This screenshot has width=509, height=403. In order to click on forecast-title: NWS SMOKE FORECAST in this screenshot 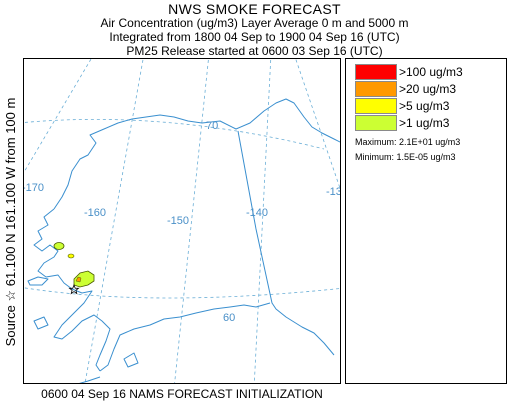, I will do `click(254, 9)`.